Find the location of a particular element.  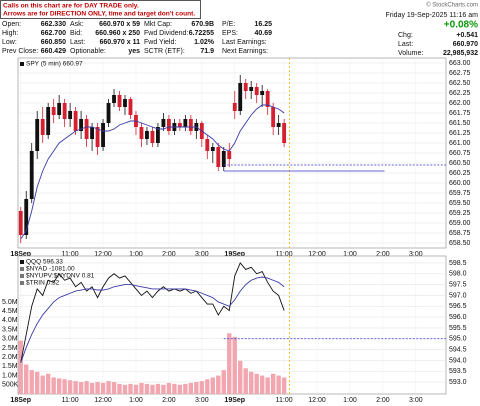

quote-label: Last: is located at coordinates (77, 42).